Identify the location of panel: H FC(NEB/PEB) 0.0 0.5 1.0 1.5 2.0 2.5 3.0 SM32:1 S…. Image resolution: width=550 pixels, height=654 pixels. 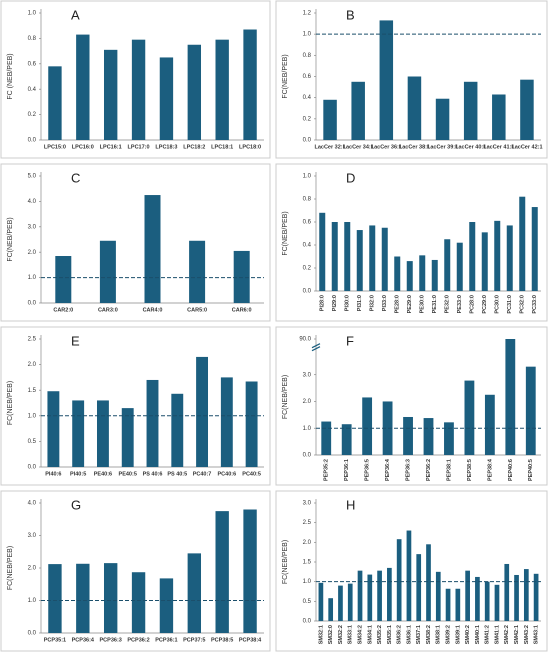
(411, 571).